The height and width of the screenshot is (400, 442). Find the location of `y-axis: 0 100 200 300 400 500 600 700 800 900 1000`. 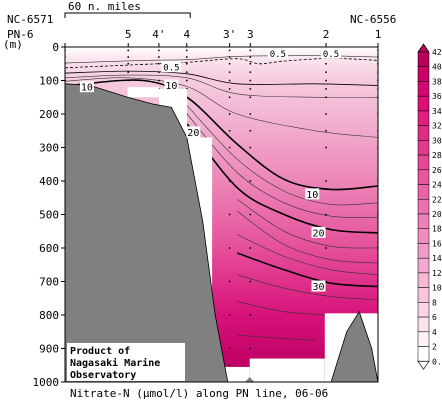

y-axis: 0 100 200 300 400 500 600 700 800 900 1000 is located at coordinates (49, 215).